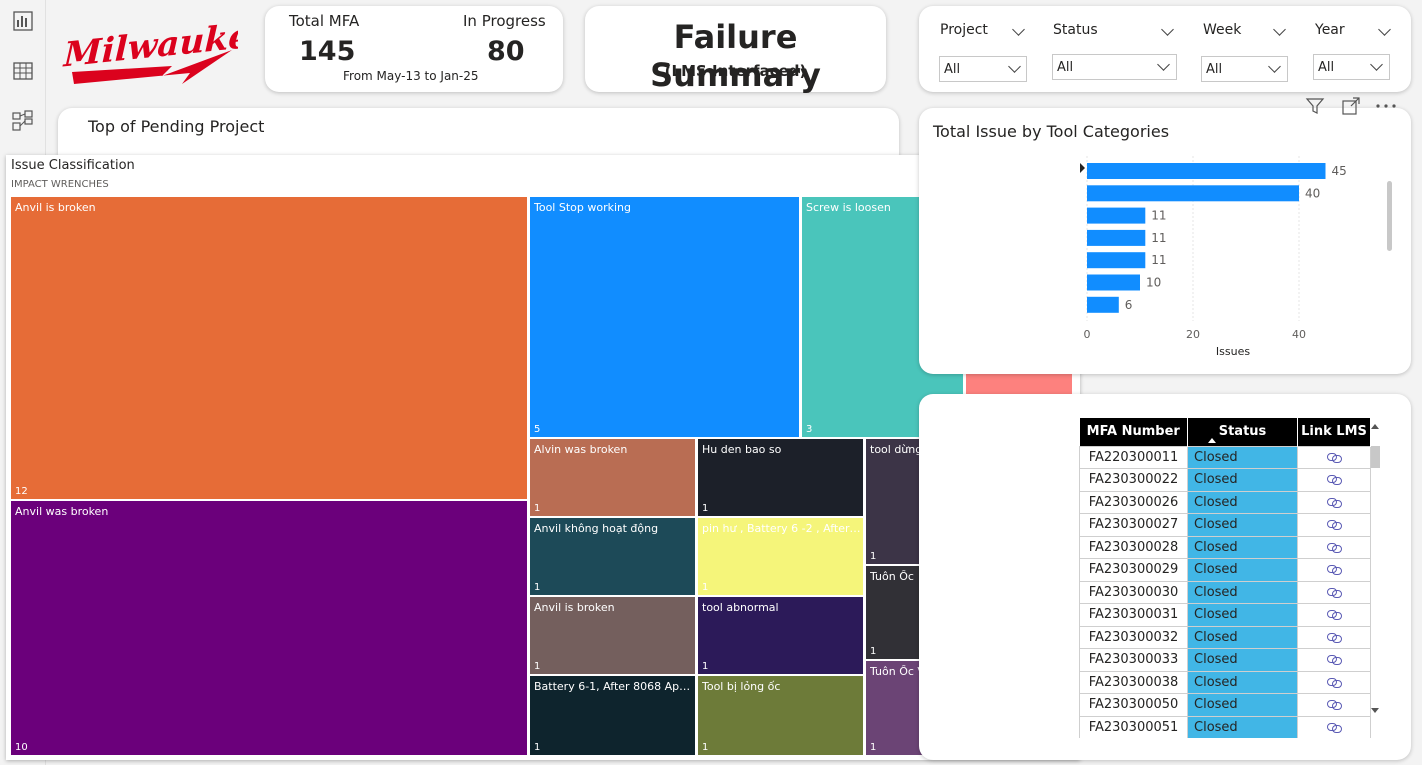  I want to click on treemap-tile: tool abnormal 1, so click(780, 635).